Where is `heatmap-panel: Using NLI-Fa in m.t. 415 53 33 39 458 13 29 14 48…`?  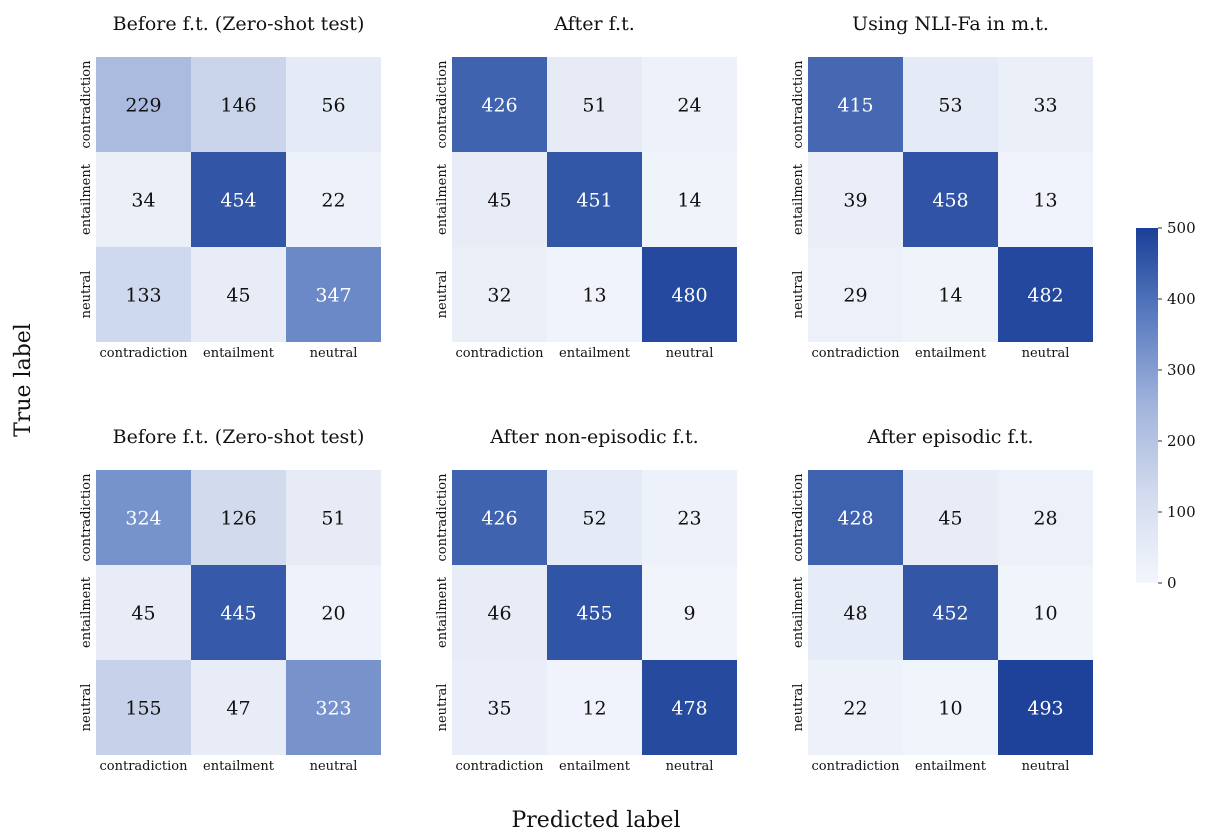
heatmap-panel: Using NLI-Fa in m.t. 415 53 33 39 458 13 29 14 48… is located at coordinates (942, 187).